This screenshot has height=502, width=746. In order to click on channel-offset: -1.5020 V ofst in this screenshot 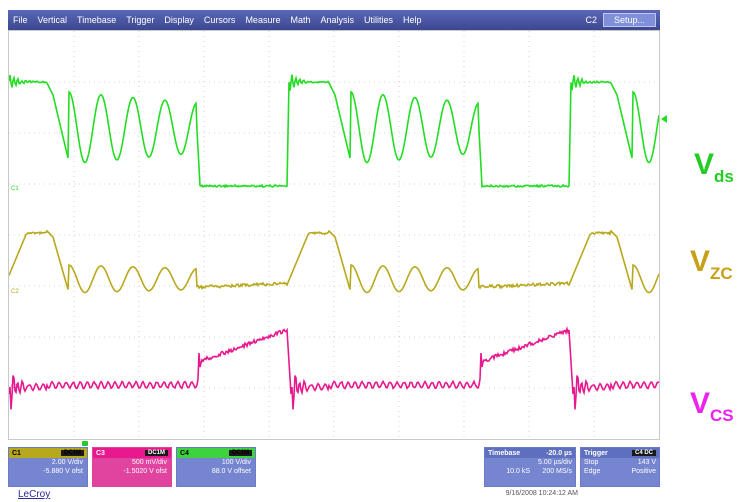, I will do `click(145, 471)`.